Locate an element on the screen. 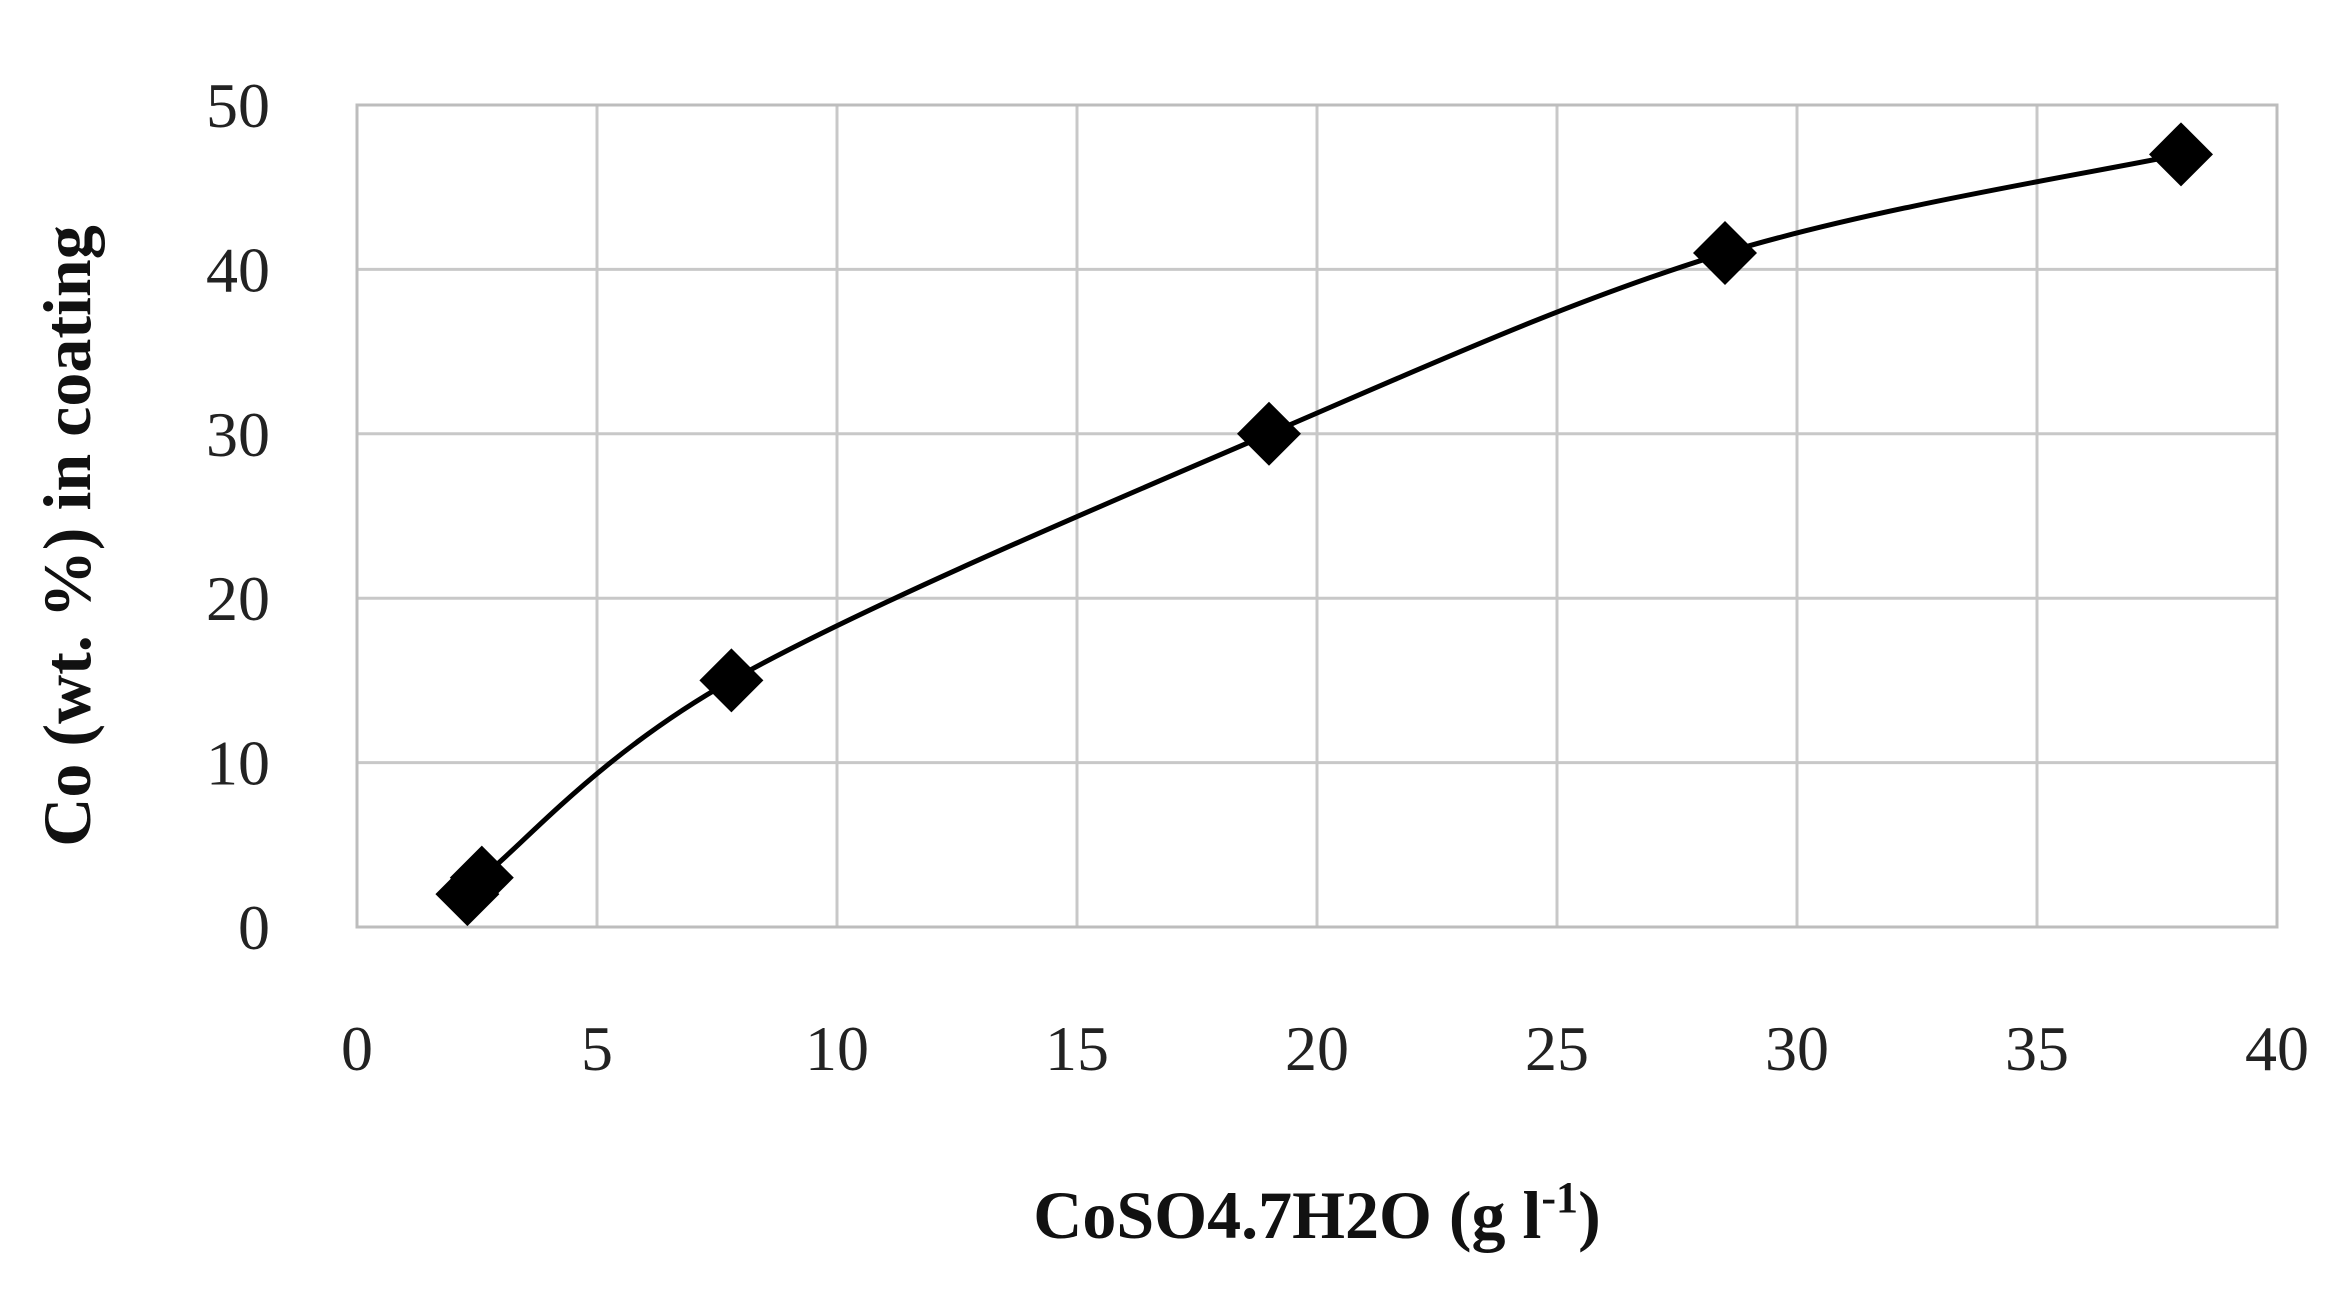 This screenshot has height=1293, width=2339. y-axis-ticks: 0 10 20 30 40 50 is located at coordinates (238, 516).